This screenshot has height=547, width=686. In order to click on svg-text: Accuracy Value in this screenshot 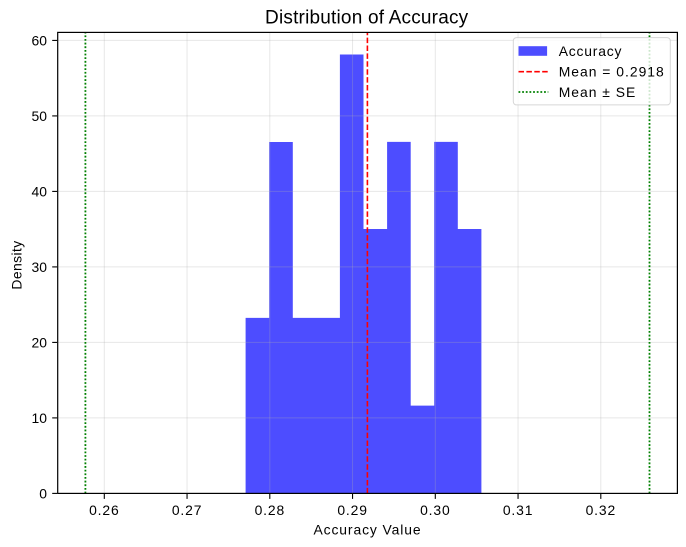, I will do `click(367, 530)`.